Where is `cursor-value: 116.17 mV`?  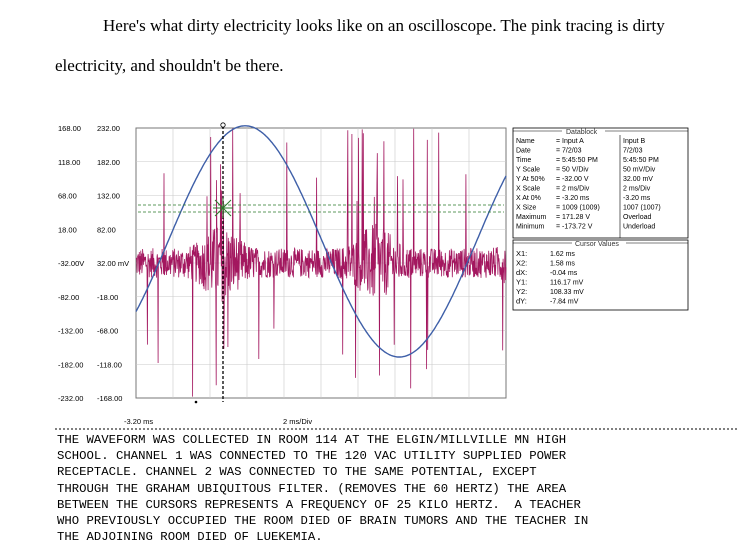
cursor-value: 116.17 mV is located at coordinates (567, 283).